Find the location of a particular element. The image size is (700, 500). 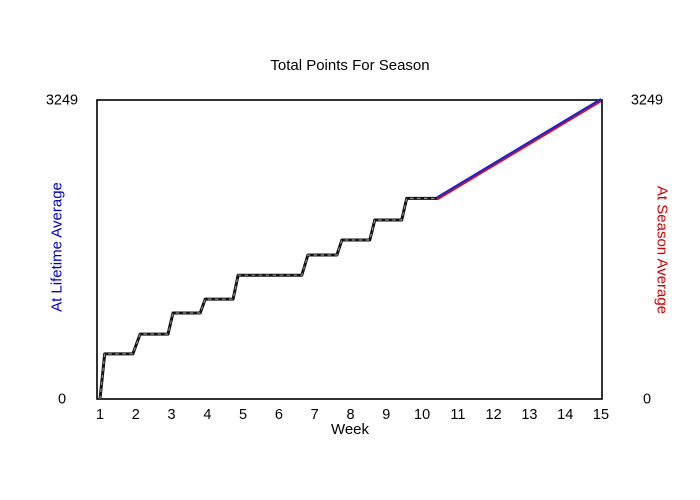

chart-title: Total Points For Season is located at coordinates (350, 65).